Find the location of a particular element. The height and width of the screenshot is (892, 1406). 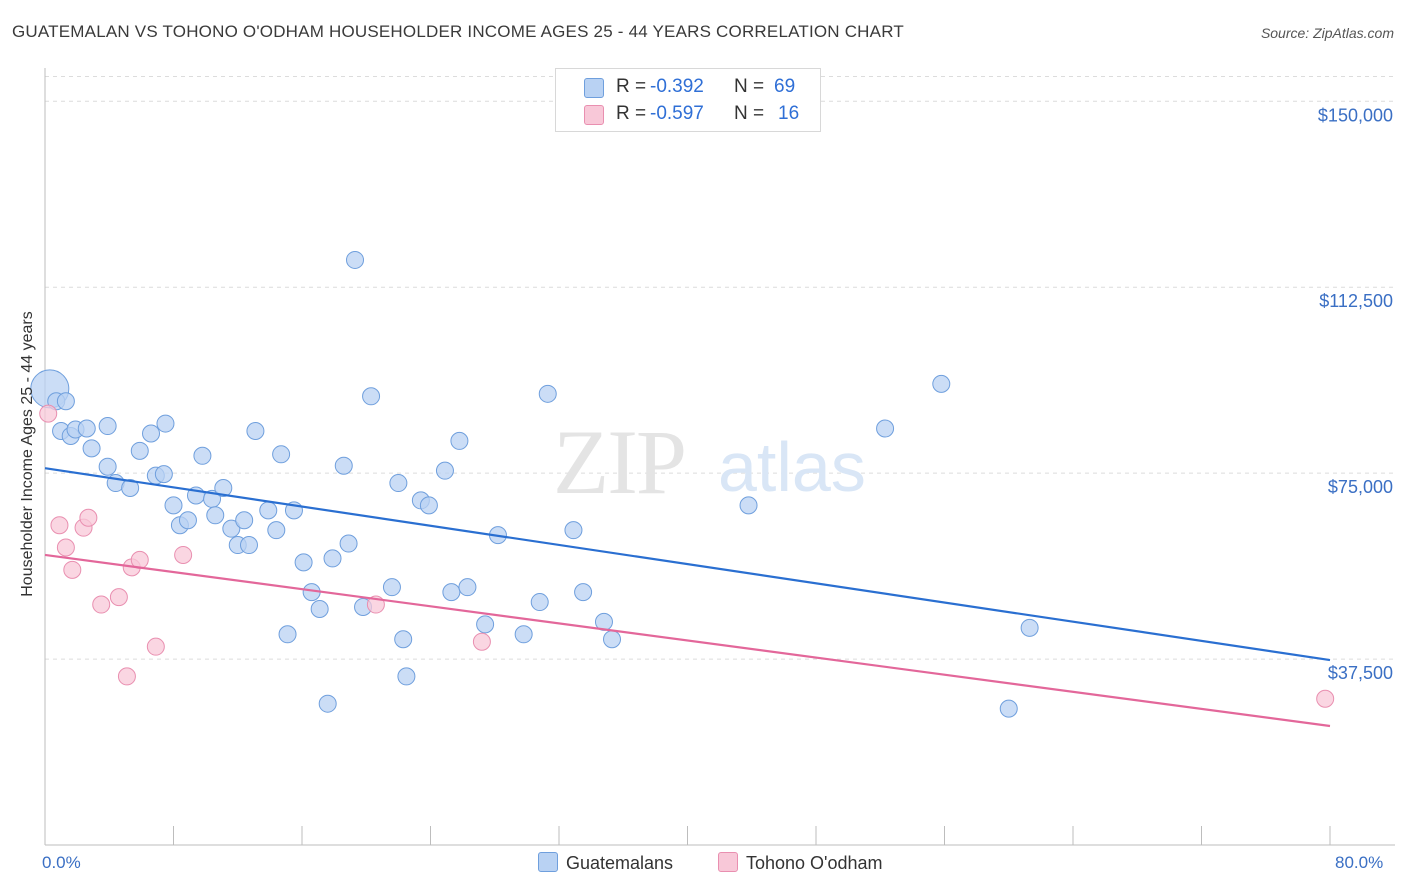

x-tick-label-max: 80.0% is located at coordinates (1359, 862).